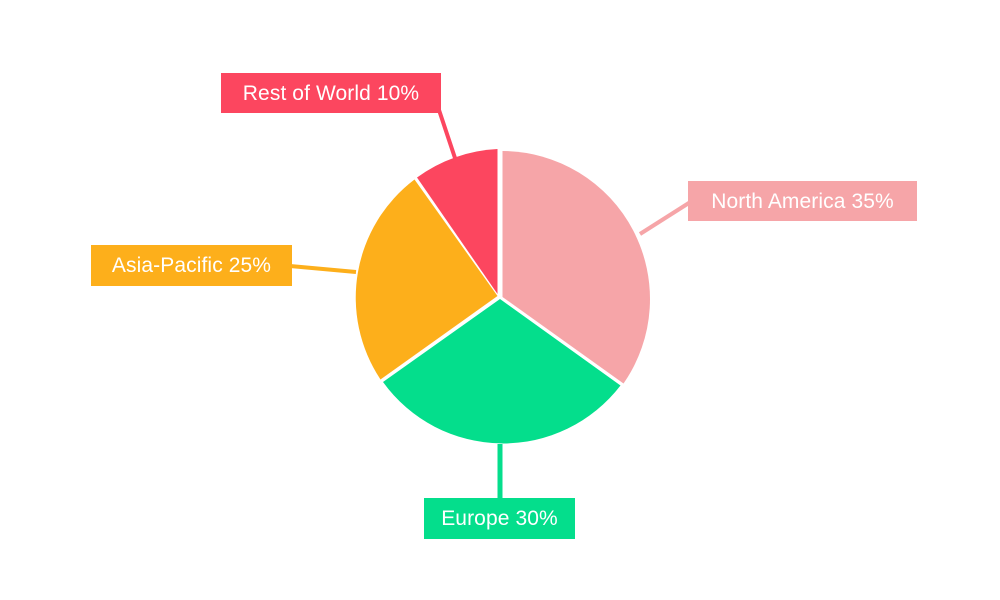 The height and width of the screenshot is (600, 1000). I want to click on pie-label-europe-text: Europe 30%, so click(499, 518).